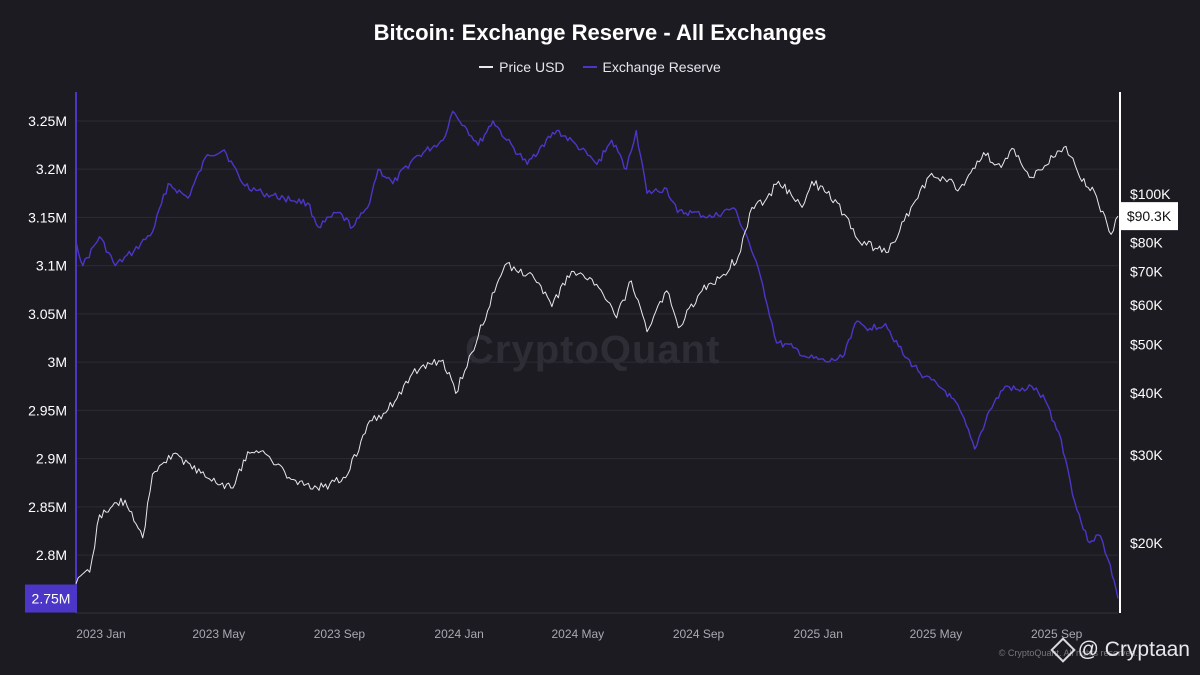  Describe the element at coordinates (47, 507) in the screenshot. I see `y-left-tick-label: 2.85M` at that location.